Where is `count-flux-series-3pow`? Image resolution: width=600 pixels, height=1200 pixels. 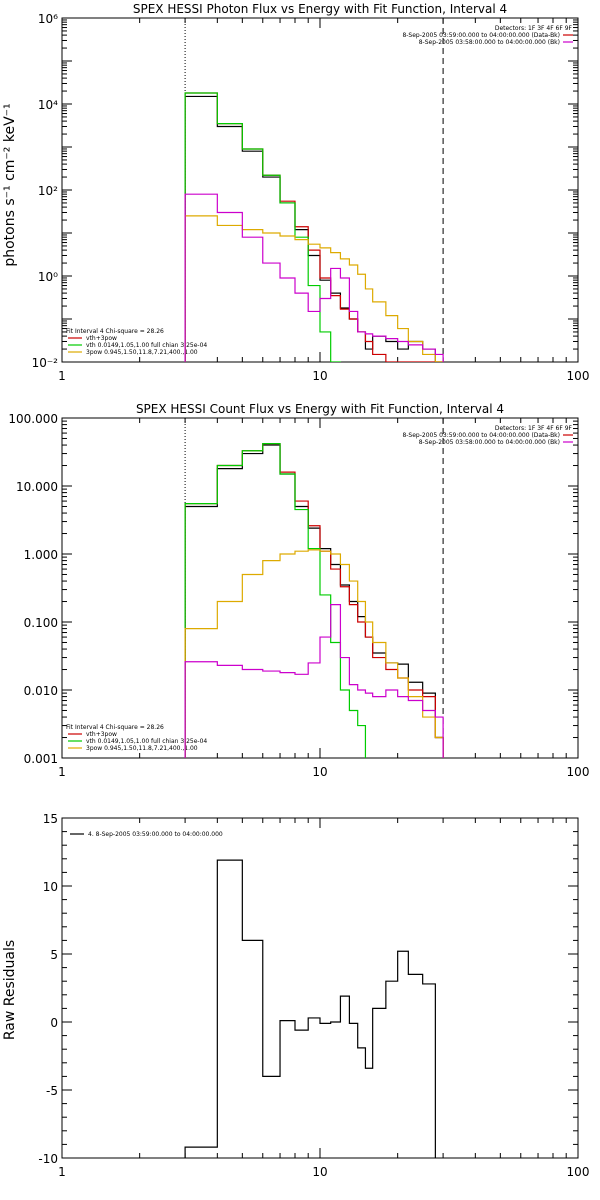
count-flux-series-3pow is located at coordinates (314, 653).